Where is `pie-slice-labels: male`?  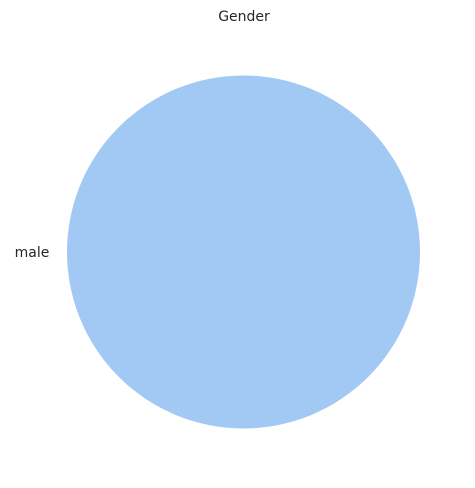 pie-slice-labels: male is located at coordinates (32, 253).